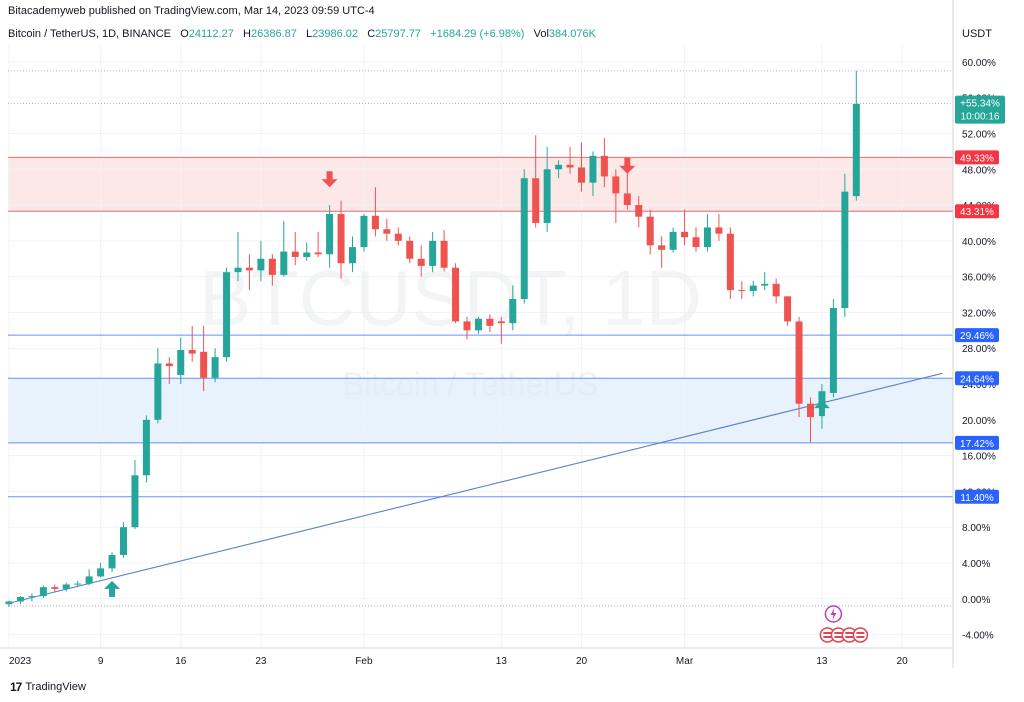 This screenshot has width=1024, height=702. Describe the element at coordinates (979, 278) in the screenshot. I see `y-tick-label: 36.00%` at that location.